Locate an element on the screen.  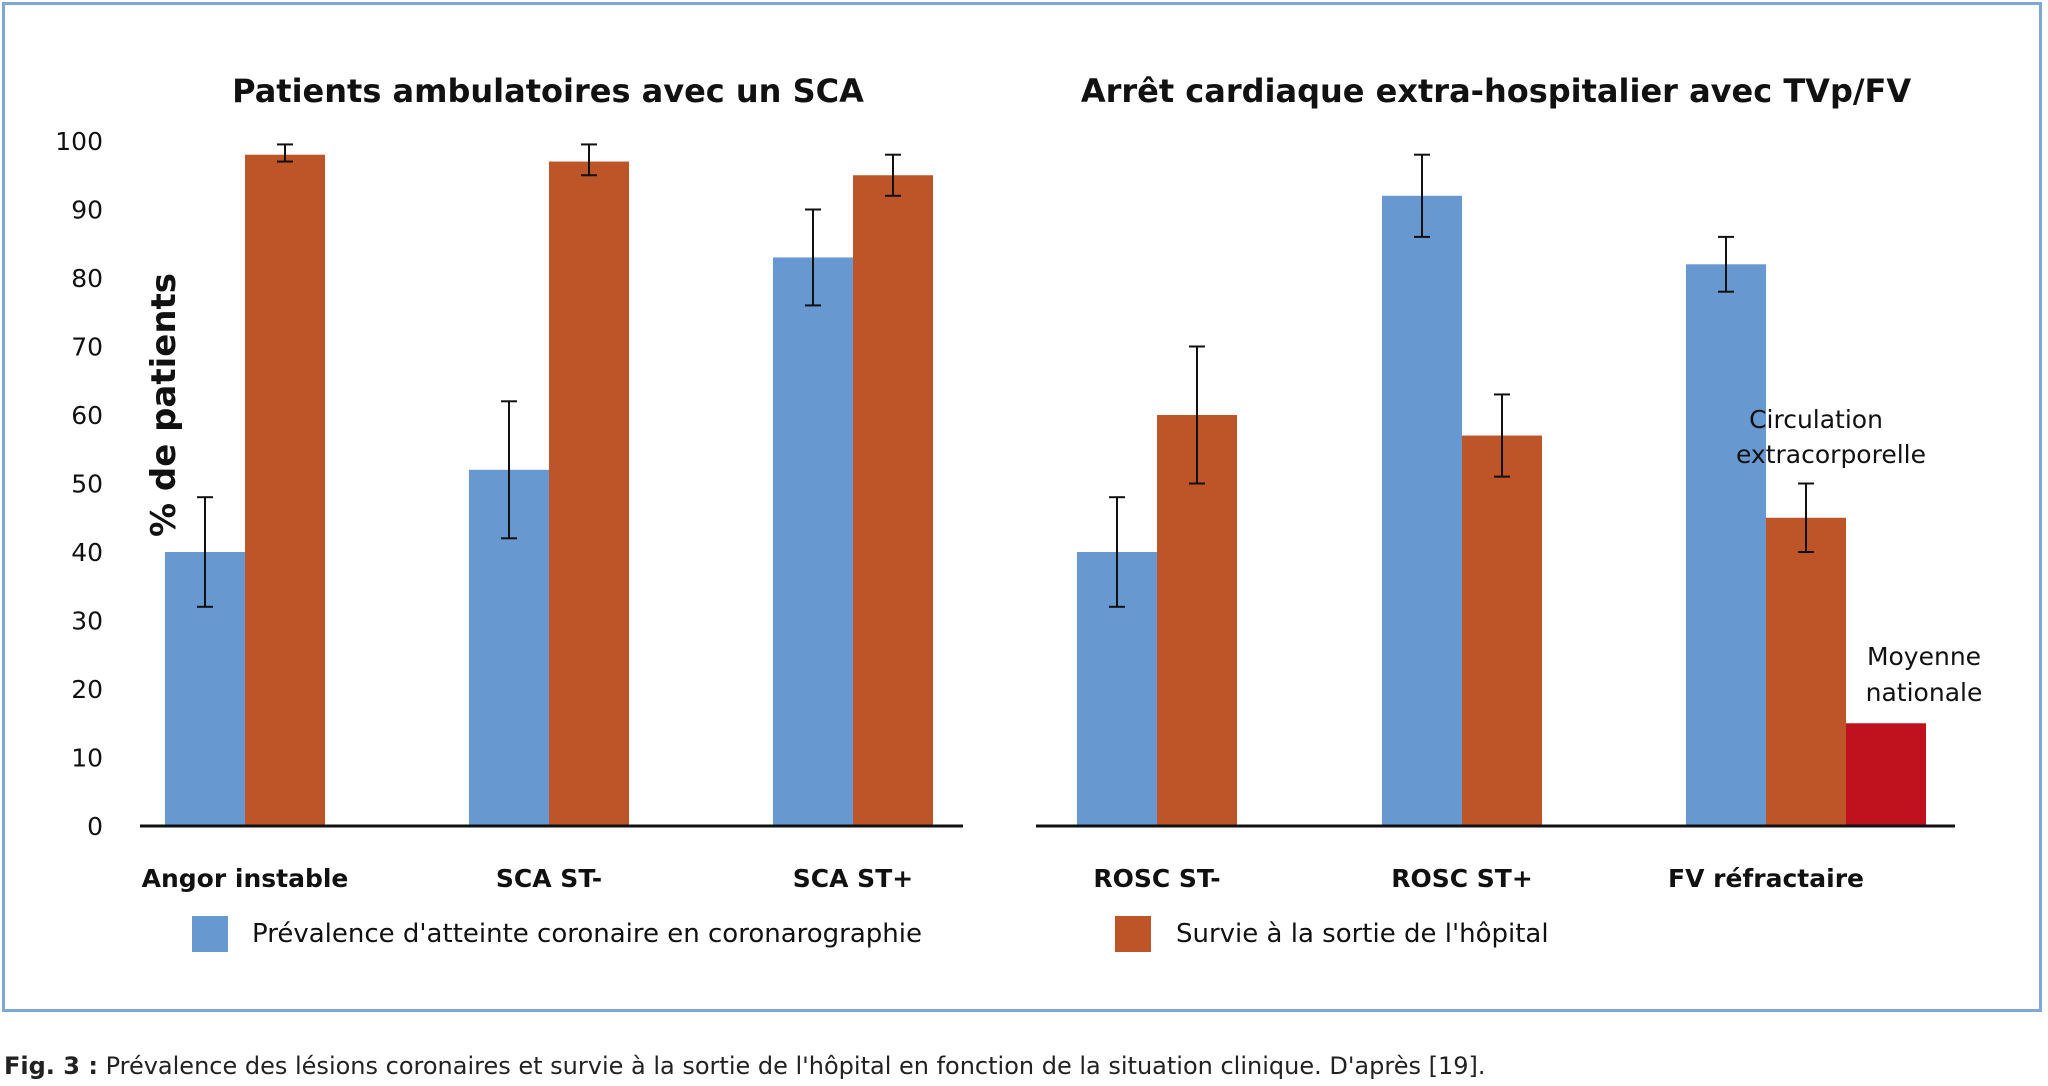
y-tick-label: 70 is located at coordinates (87, 347).